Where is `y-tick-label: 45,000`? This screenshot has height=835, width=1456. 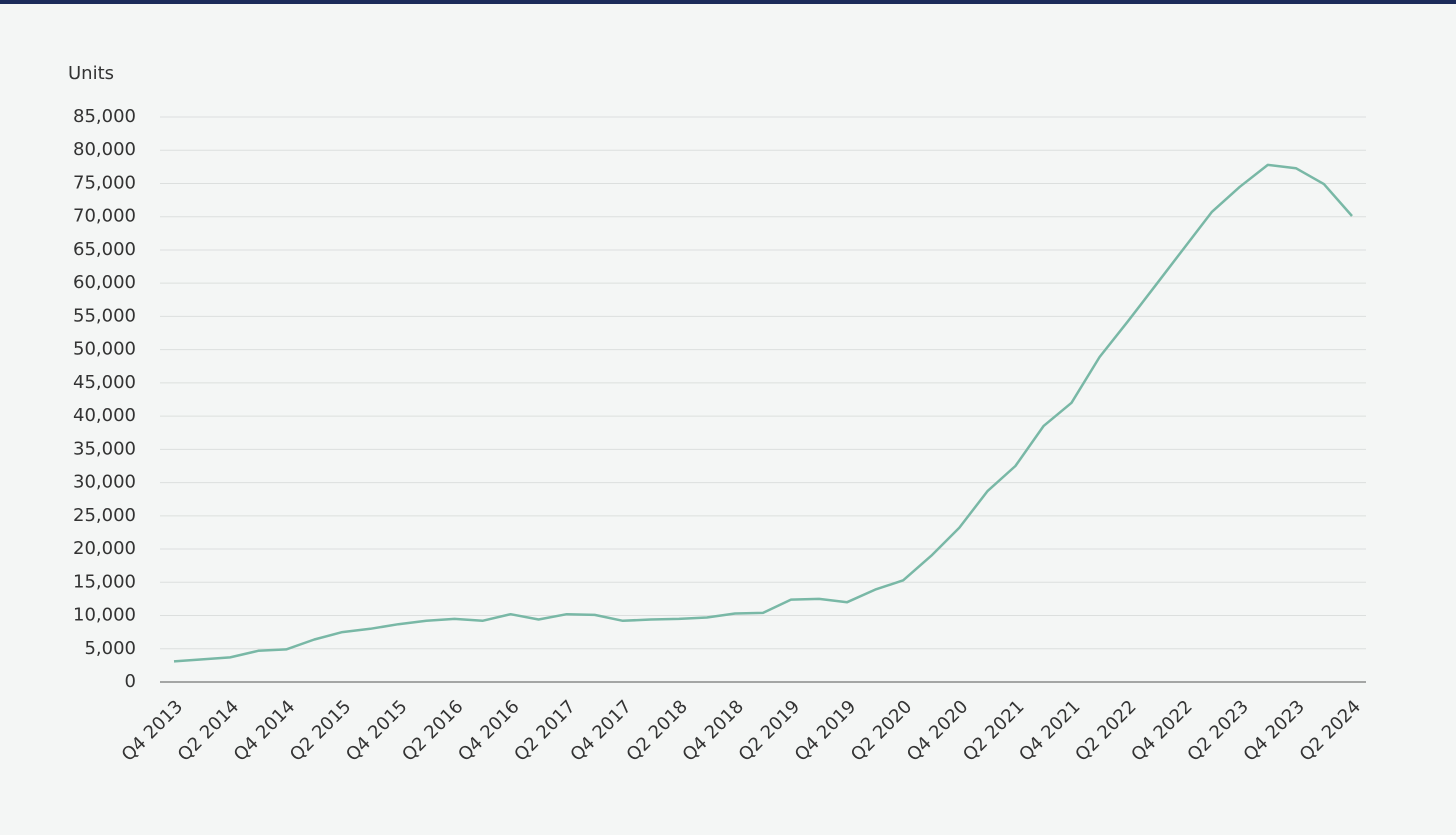
y-tick-label: 45,000 is located at coordinates (104, 382).